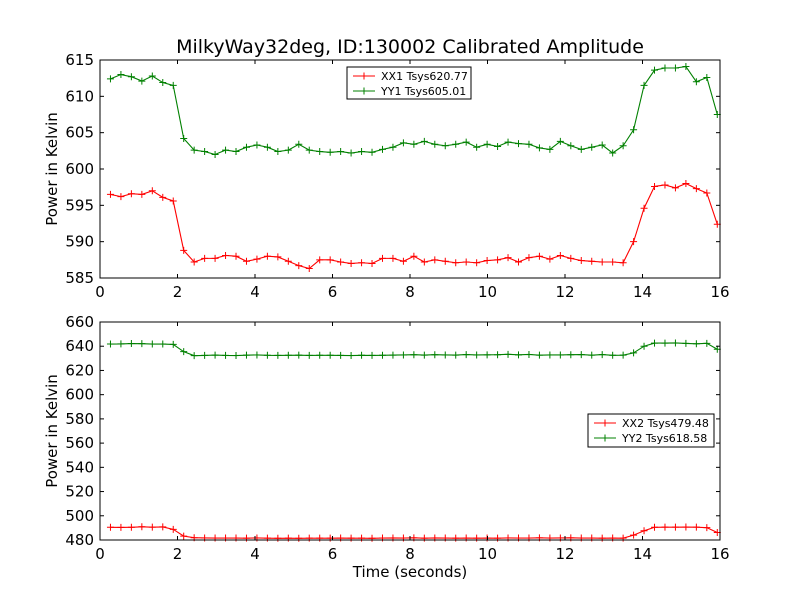  What do you see at coordinates (487, 554) in the screenshot?
I see `bottom-x-tick-label: 10` at bounding box center [487, 554].